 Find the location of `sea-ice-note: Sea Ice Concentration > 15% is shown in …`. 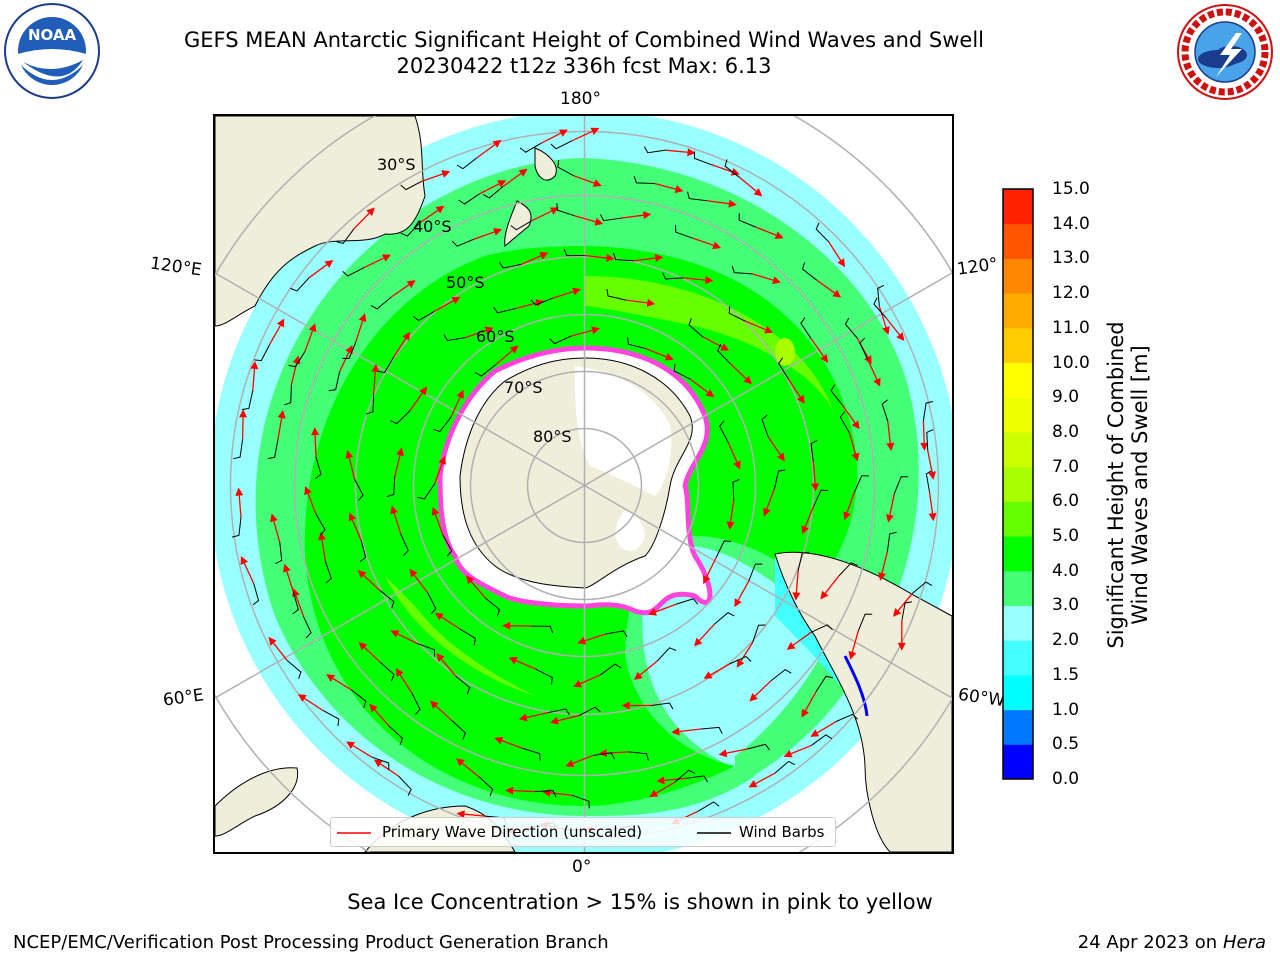

sea-ice-note: Sea Ice Concentration > 15% is shown in … is located at coordinates (640, 902).